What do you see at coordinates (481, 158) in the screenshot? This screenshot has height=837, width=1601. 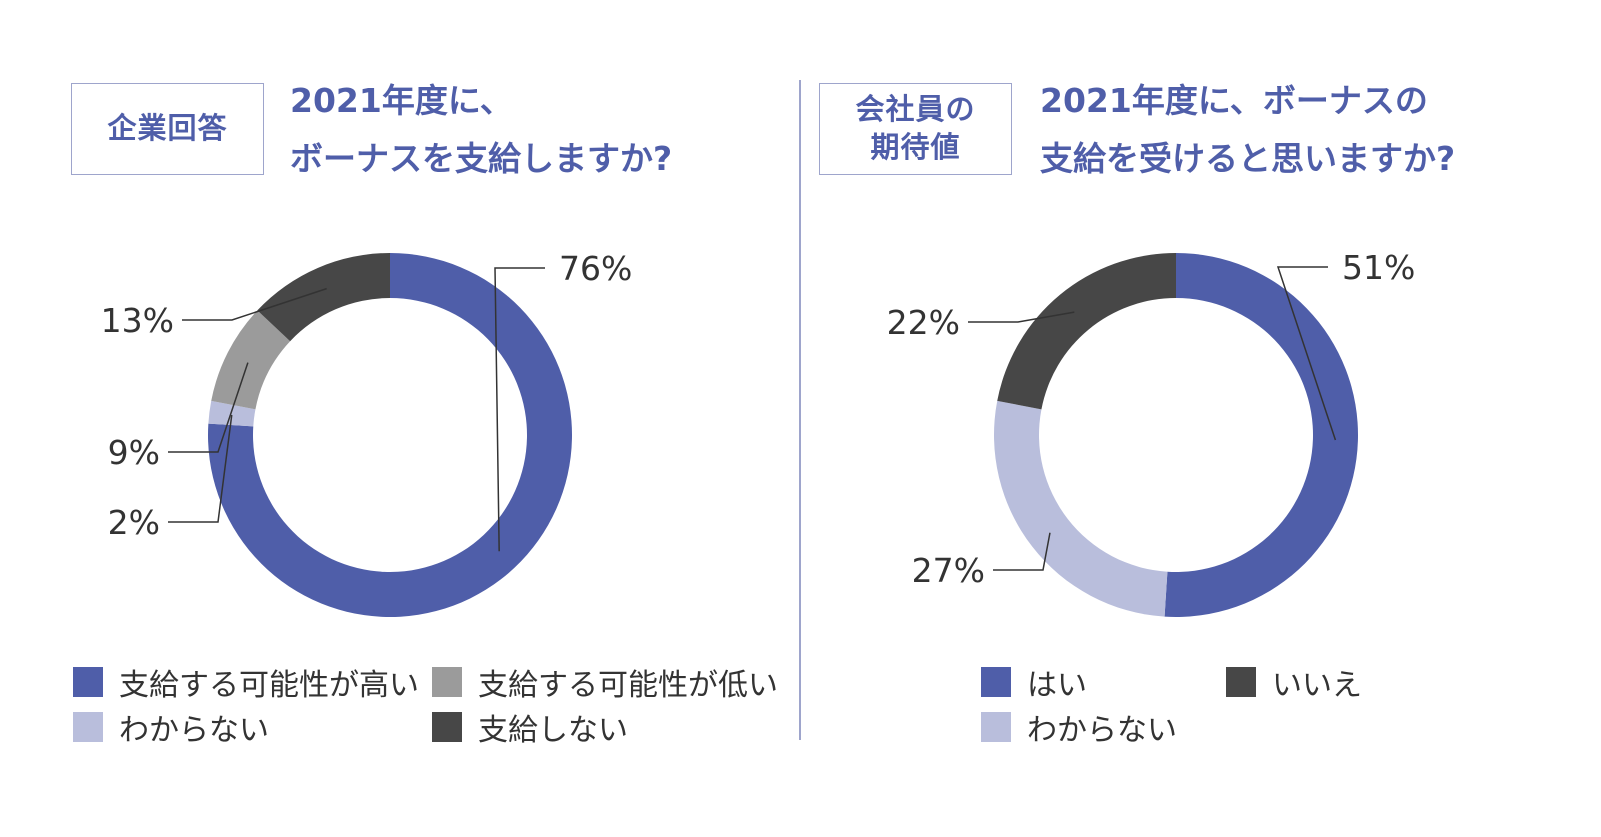 I see `title-line-2: ボーナスを支給しますか?` at bounding box center [481, 158].